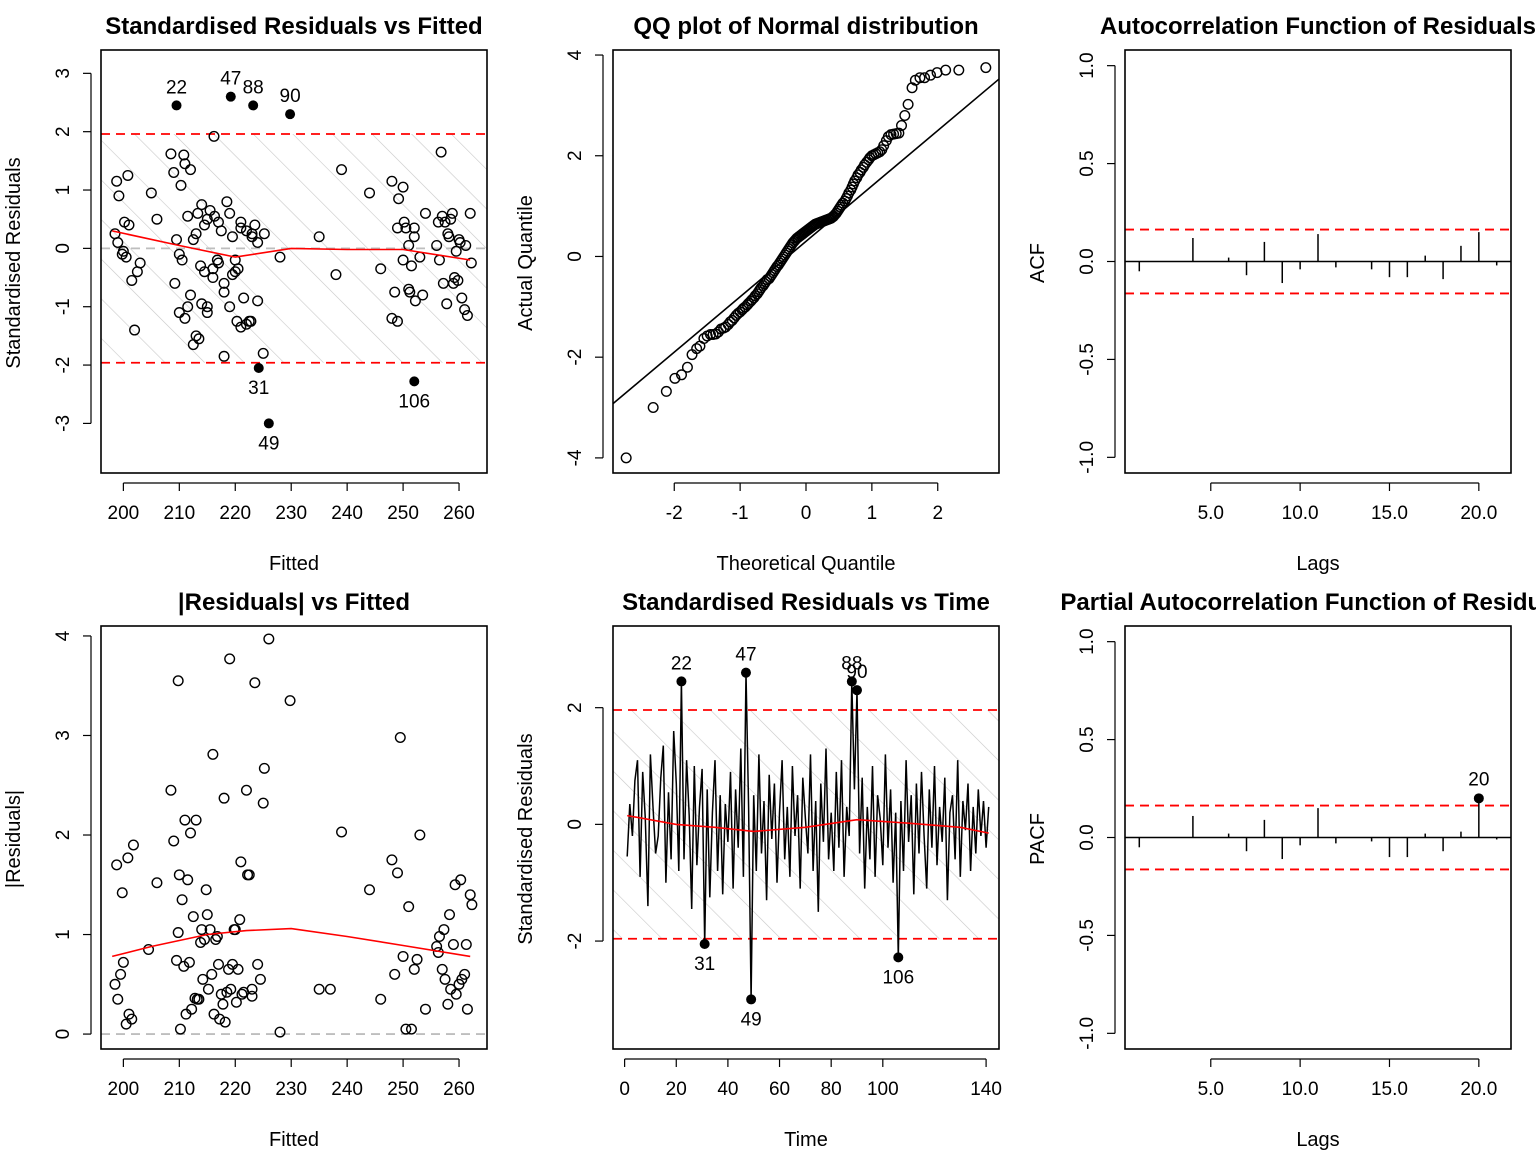 Image resolution: width=1536 pixels, height=1152 pixels. I want to click on p5-outlier-label: 88, so click(851, 663).